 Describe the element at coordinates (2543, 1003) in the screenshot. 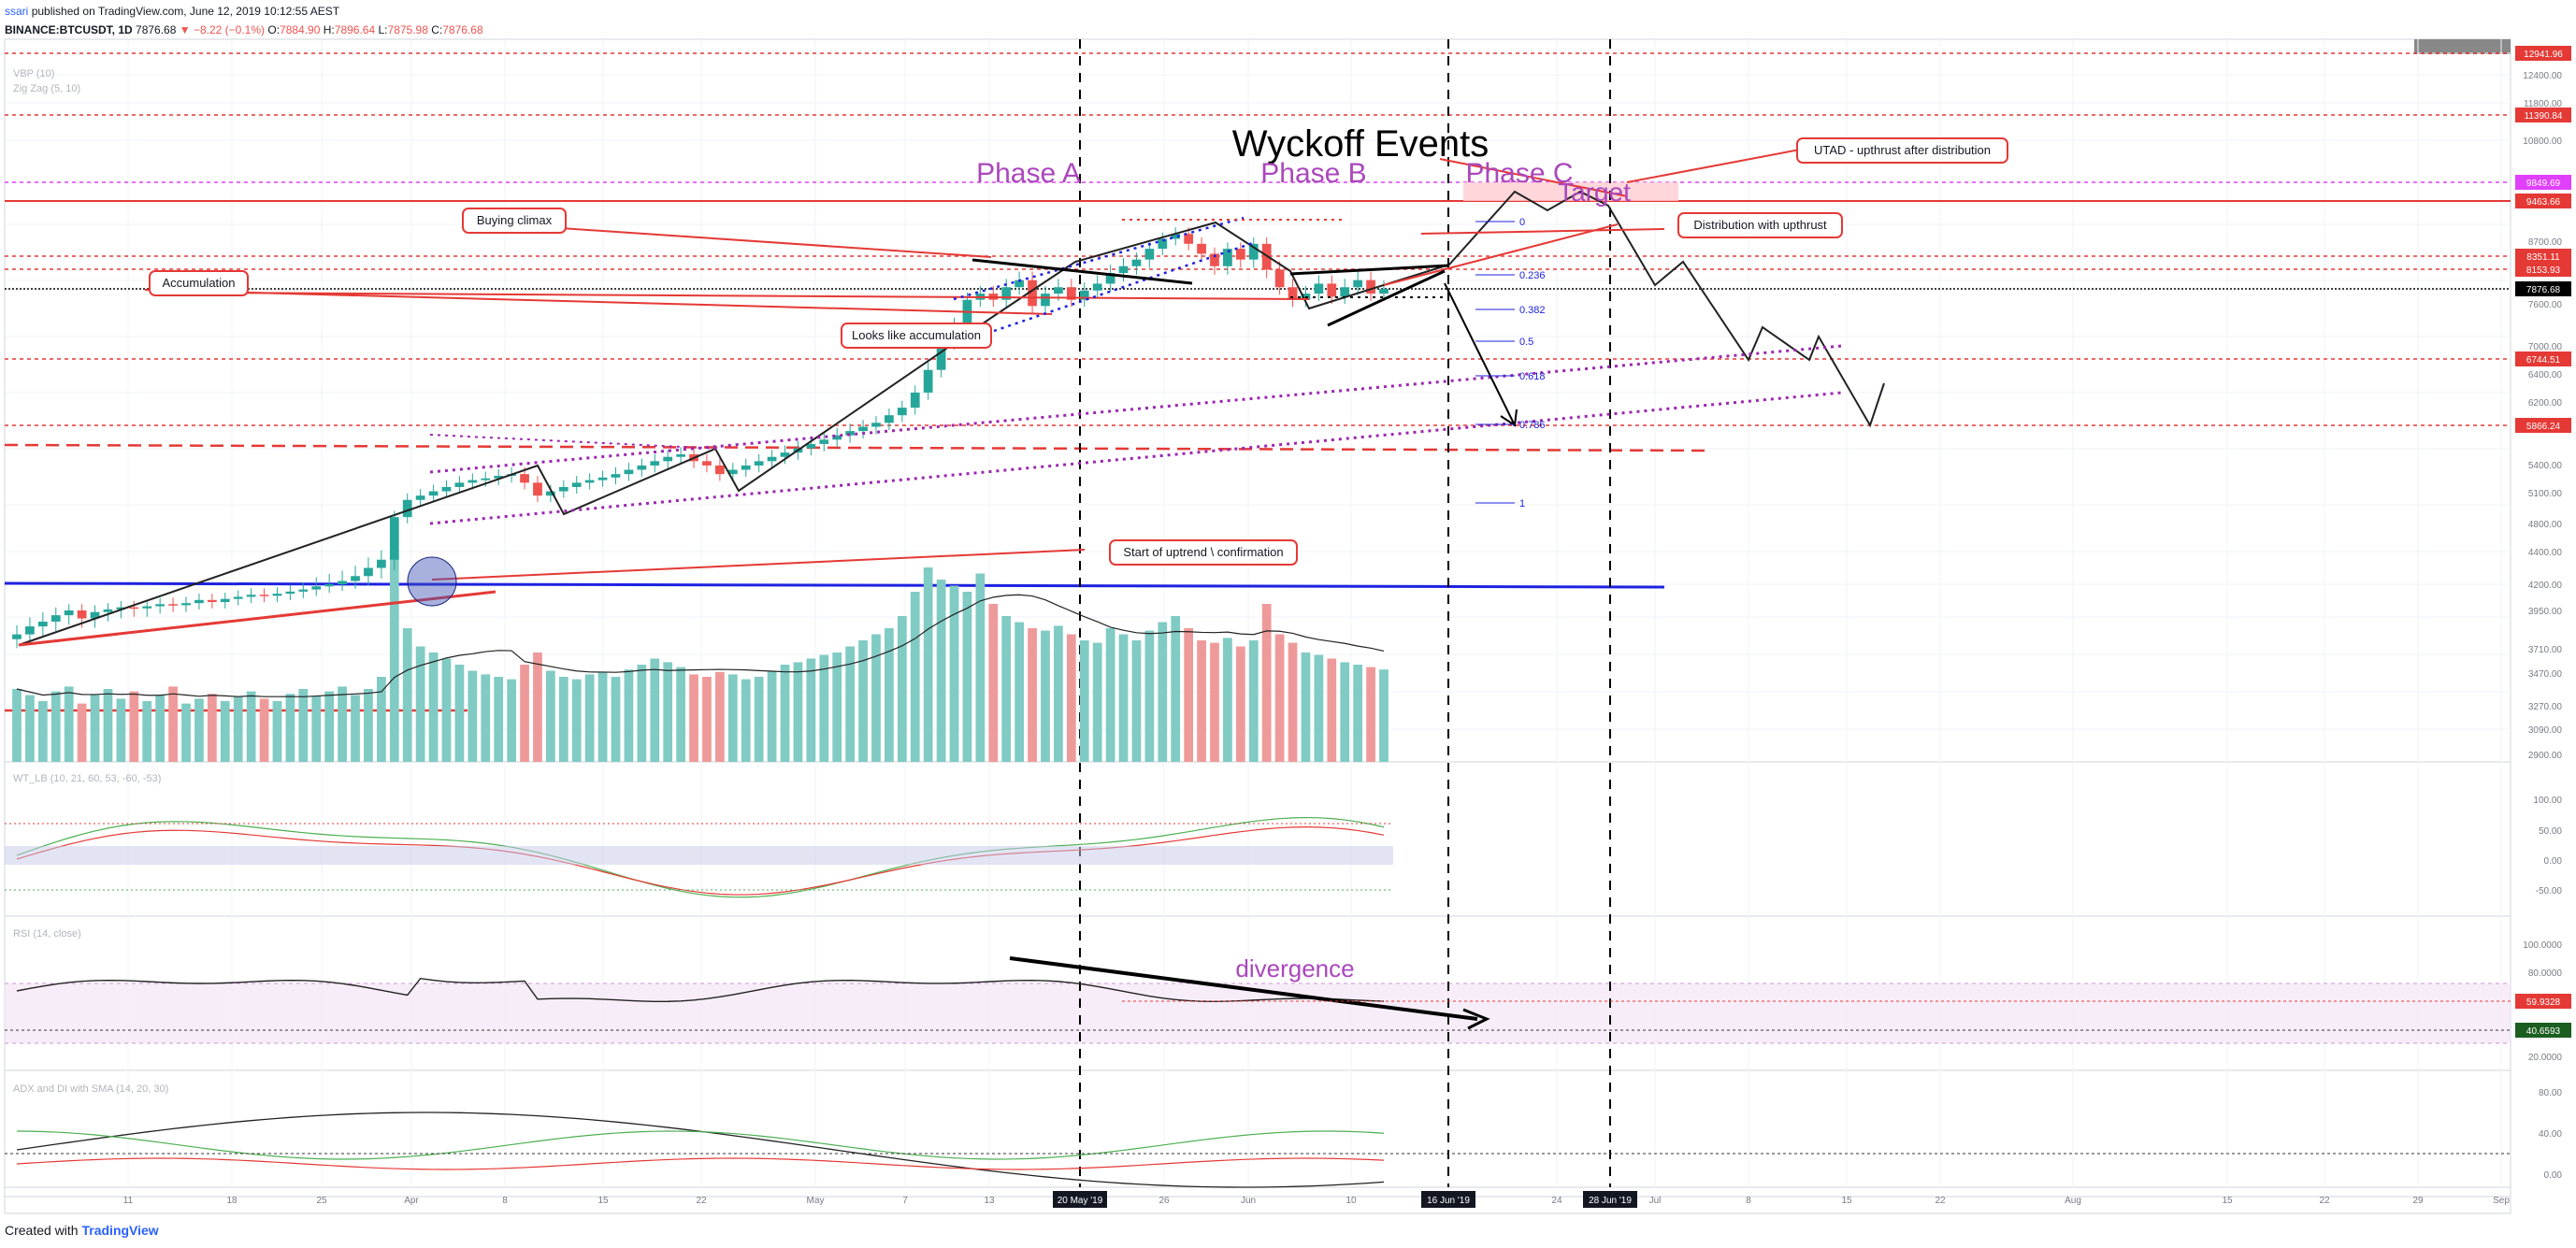

I see `rsi-tag-text: 59.9328` at that location.